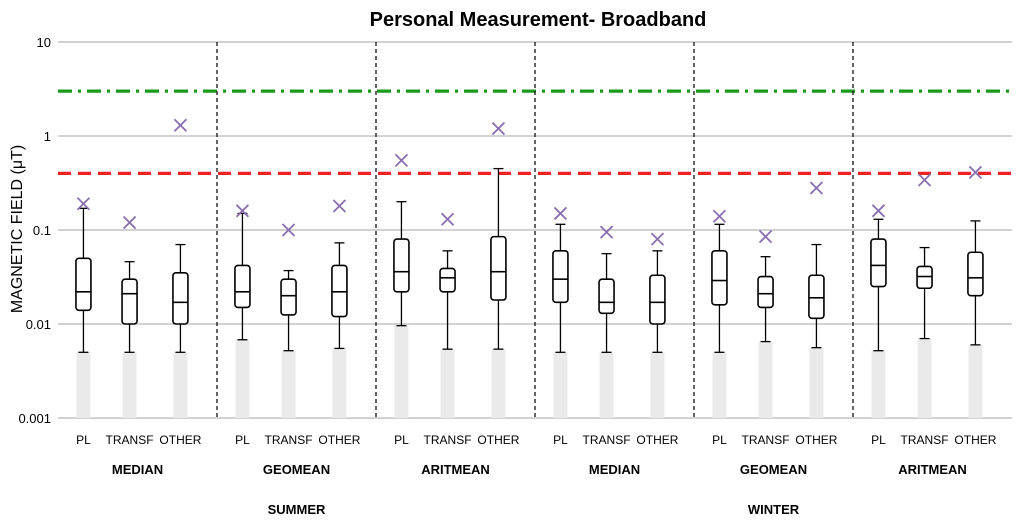 The width and height of the screenshot is (1024, 522). Describe the element at coordinates (297, 509) in the screenshot. I see `season-label: SUMMER` at that location.